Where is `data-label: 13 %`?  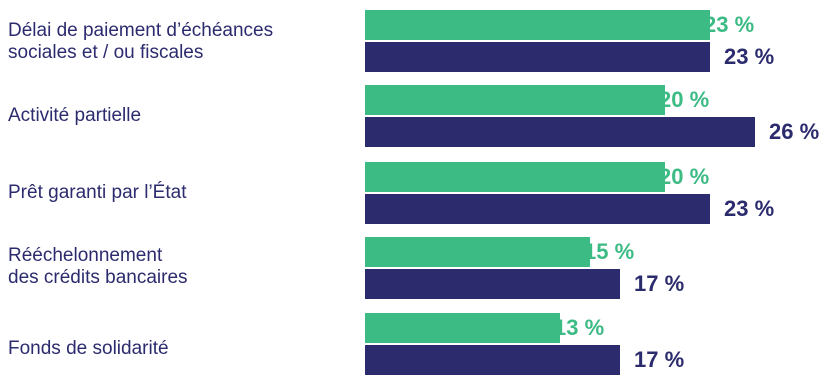
data-label: 13 % is located at coordinates (579, 327).